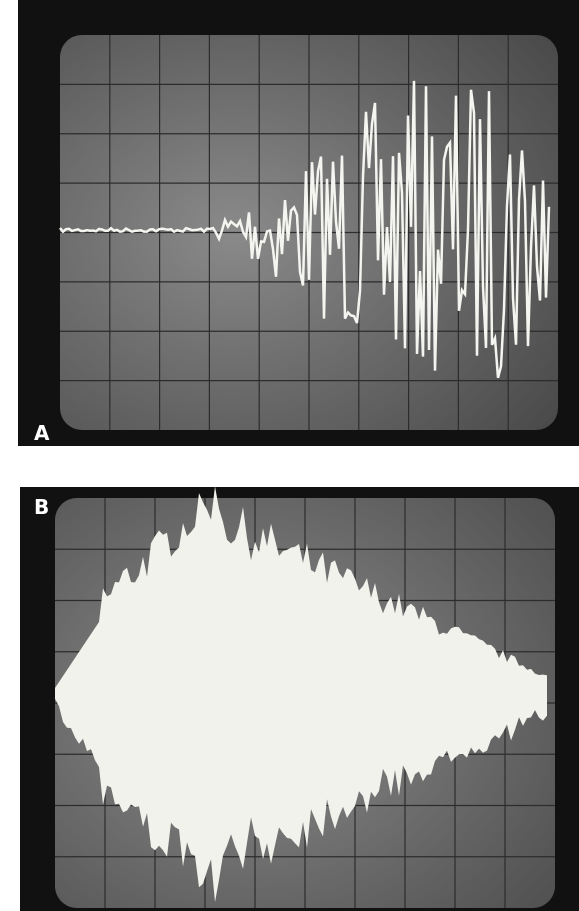  I want to click on panel-label: A, so click(42, 433).